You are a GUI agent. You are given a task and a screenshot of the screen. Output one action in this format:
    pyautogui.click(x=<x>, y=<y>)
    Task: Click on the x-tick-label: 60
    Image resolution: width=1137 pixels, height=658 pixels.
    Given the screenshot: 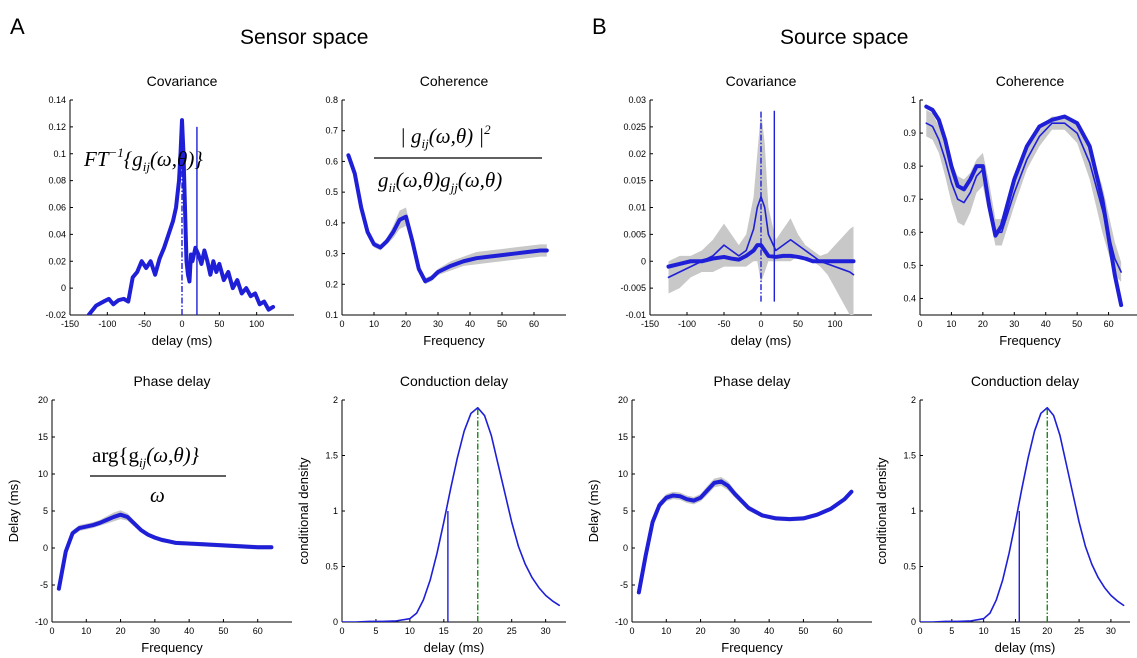 What is the action you would take?
    pyautogui.click(x=258, y=631)
    